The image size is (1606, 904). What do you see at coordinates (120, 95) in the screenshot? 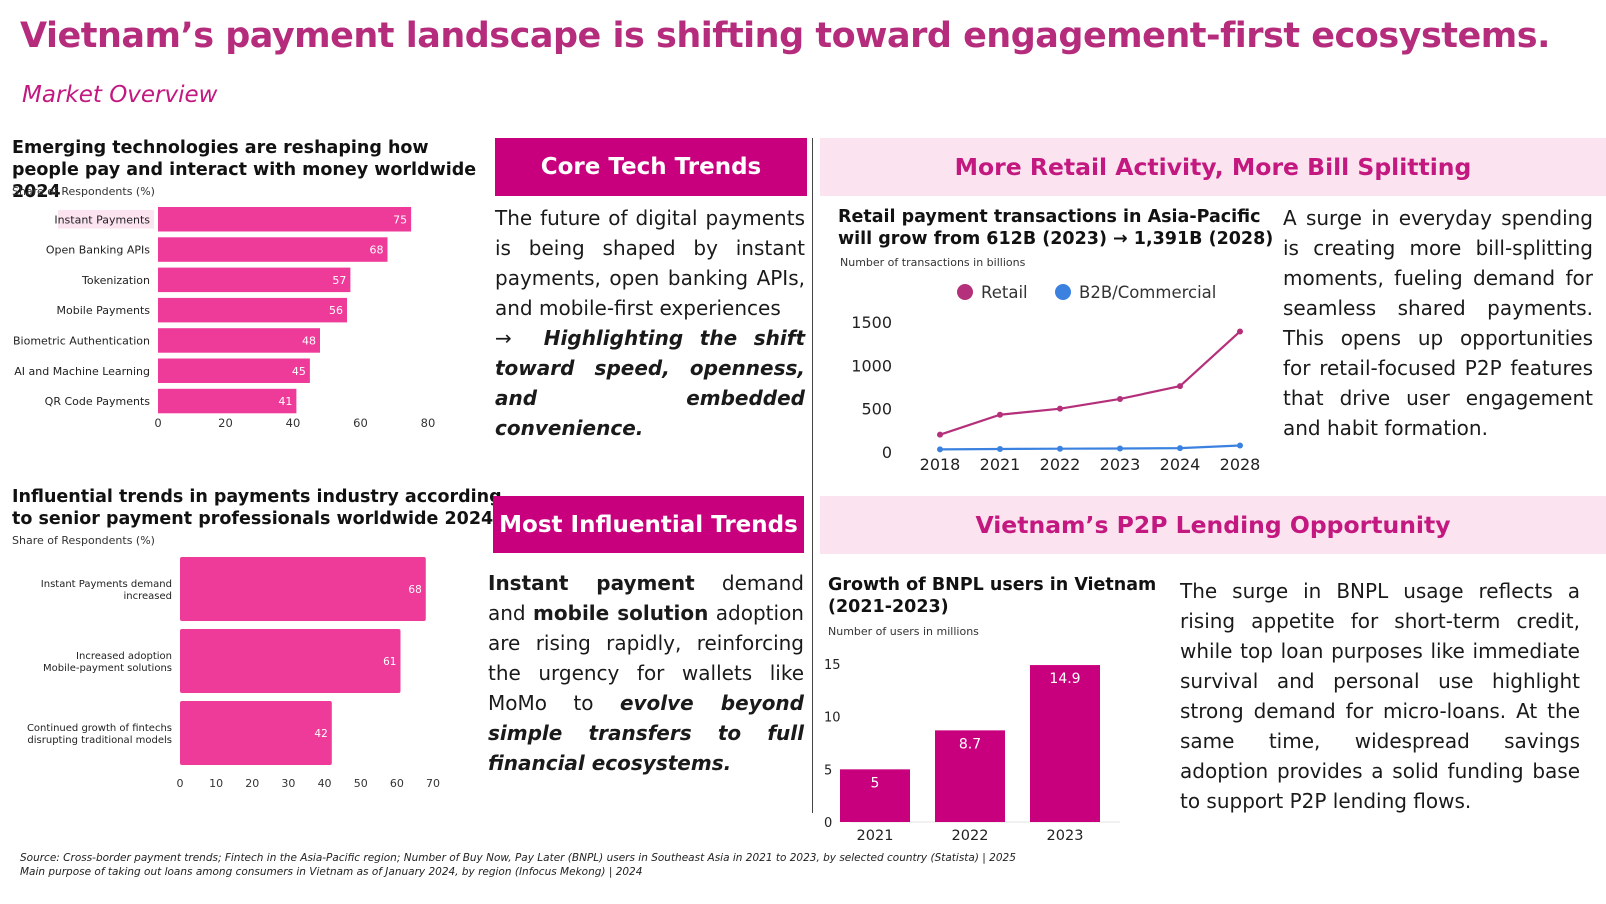
I see `page-subtitle: Market Overview` at bounding box center [120, 95].